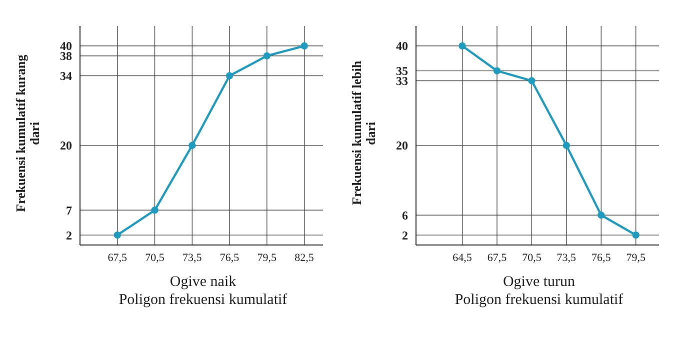  Describe the element at coordinates (363, 134) in the screenshot. I see `y-axis-title: Frekuensi kumulatif lebih dari` at that location.